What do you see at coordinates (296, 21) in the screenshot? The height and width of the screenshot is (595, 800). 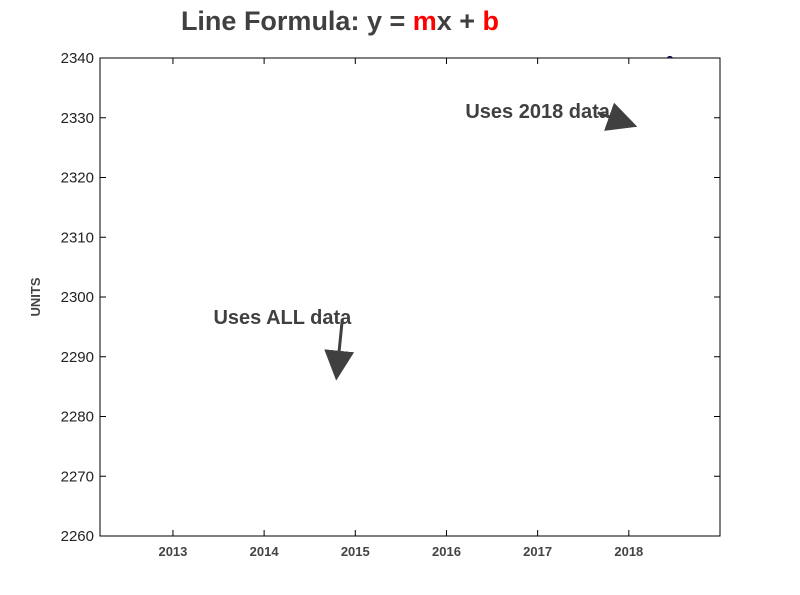 I see `title-prefix: Line Formula: y =` at bounding box center [296, 21].